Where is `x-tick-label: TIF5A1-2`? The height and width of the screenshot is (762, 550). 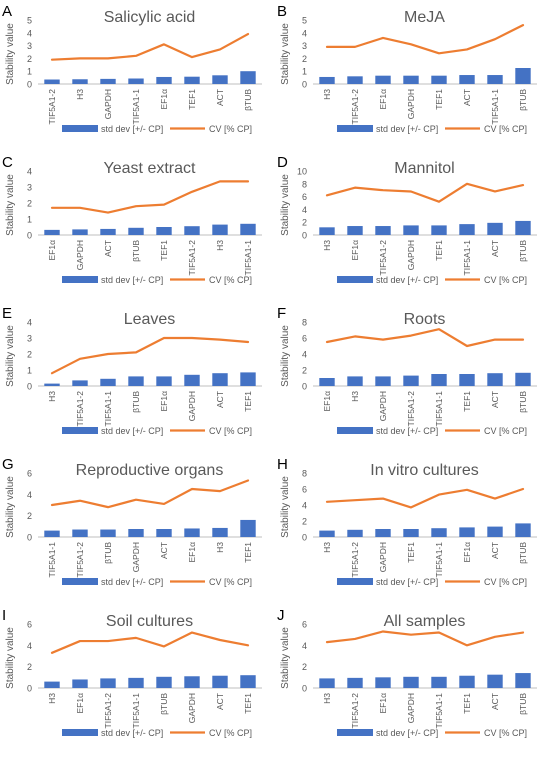
x-tick-label: TIF5A1-2 is located at coordinates (108, 711).